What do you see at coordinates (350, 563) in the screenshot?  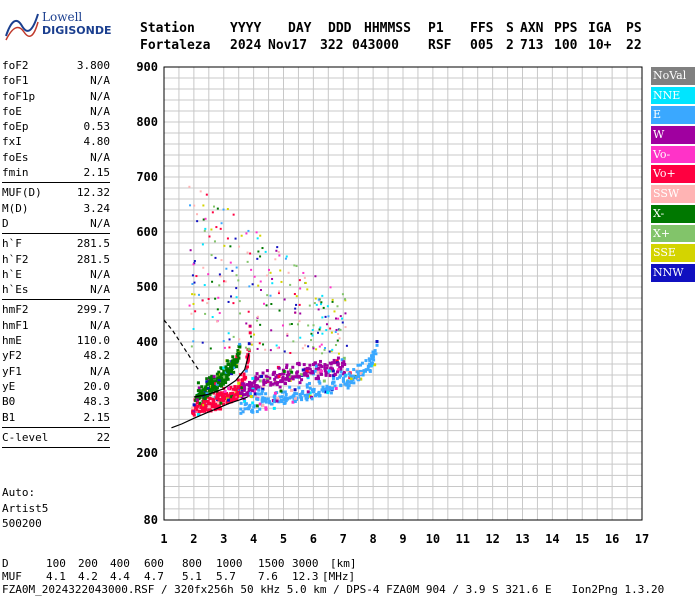 I see `footer-distance-row: D 100 200 400 600 800 1000 1500 3000 [km]` at bounding box center [350, 563].